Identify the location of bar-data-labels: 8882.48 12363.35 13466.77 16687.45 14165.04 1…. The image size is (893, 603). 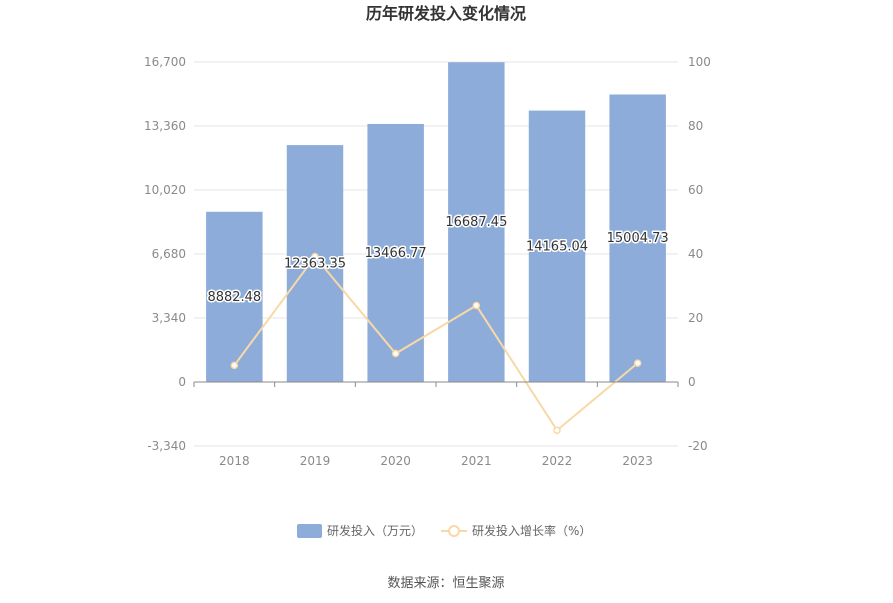
(438, 260).